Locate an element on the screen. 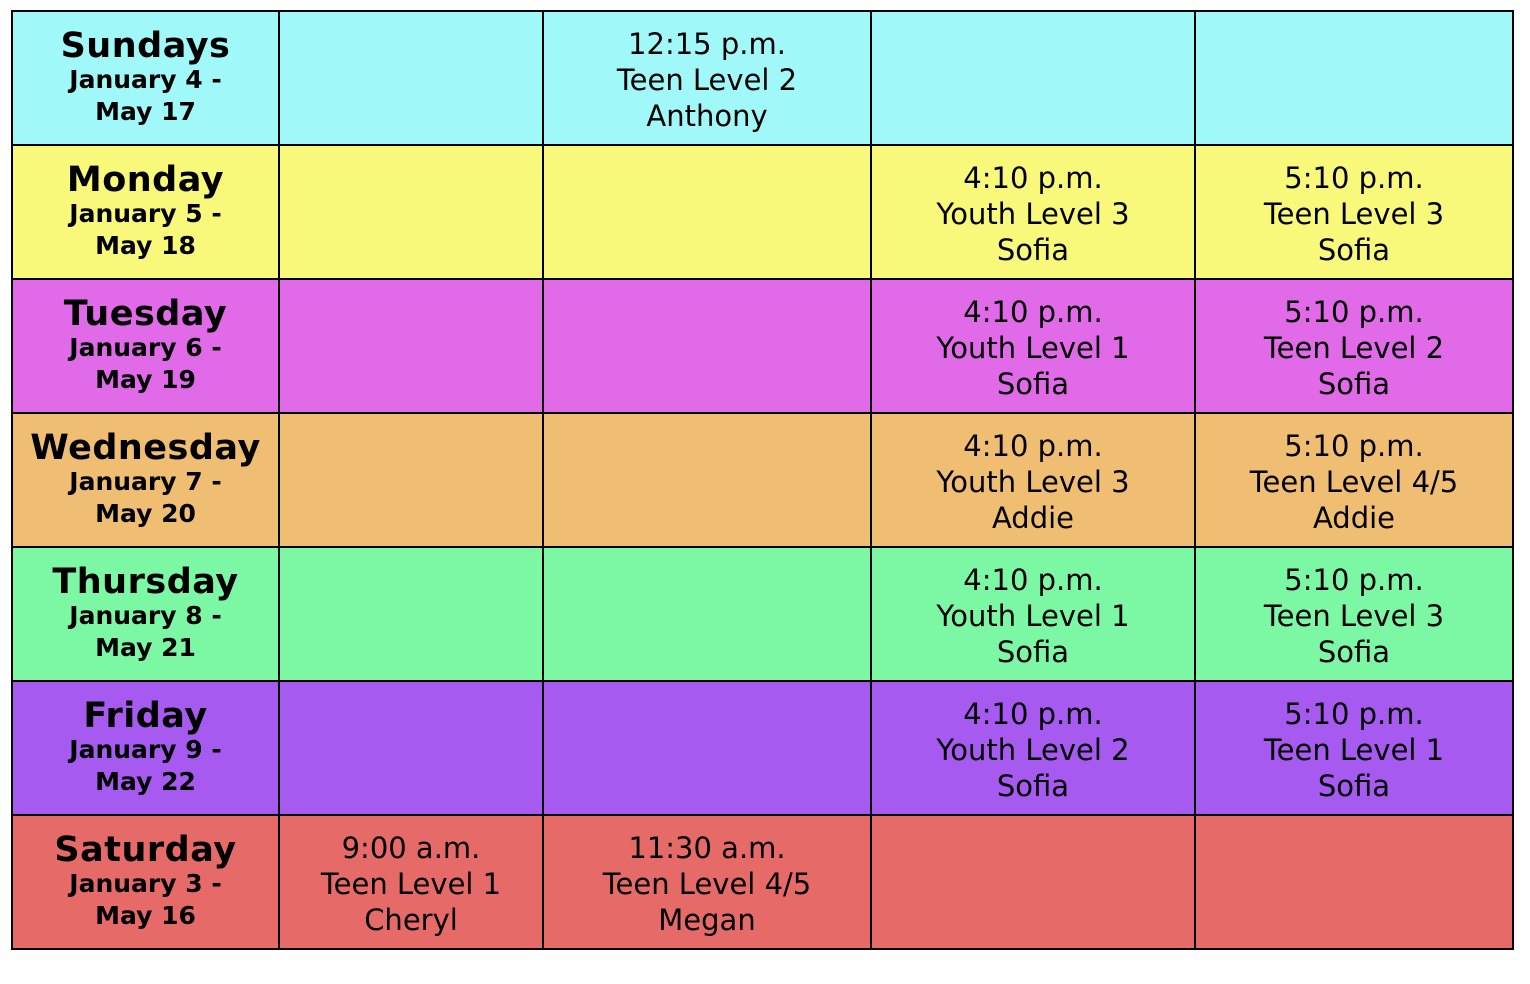 The height and width of the screenshot is (984, 1530). day-name: Sundays is located at coordinates (145, 45).